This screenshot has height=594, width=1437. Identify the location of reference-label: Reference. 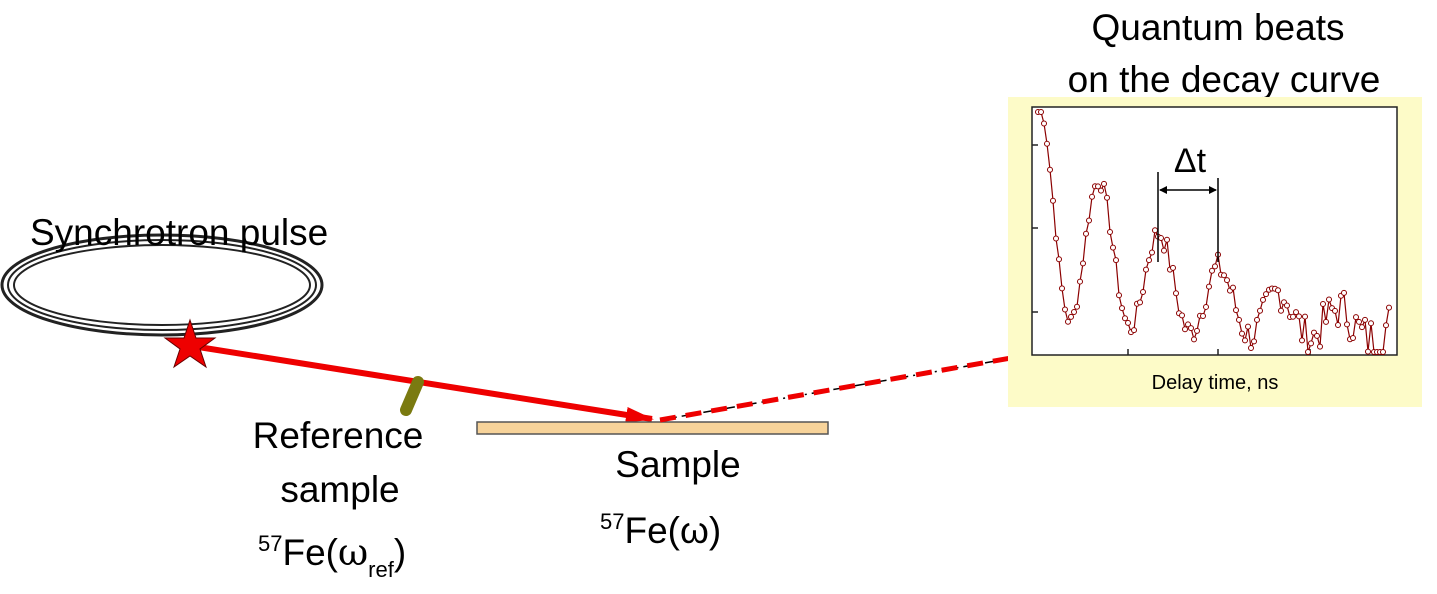
(338, 435).